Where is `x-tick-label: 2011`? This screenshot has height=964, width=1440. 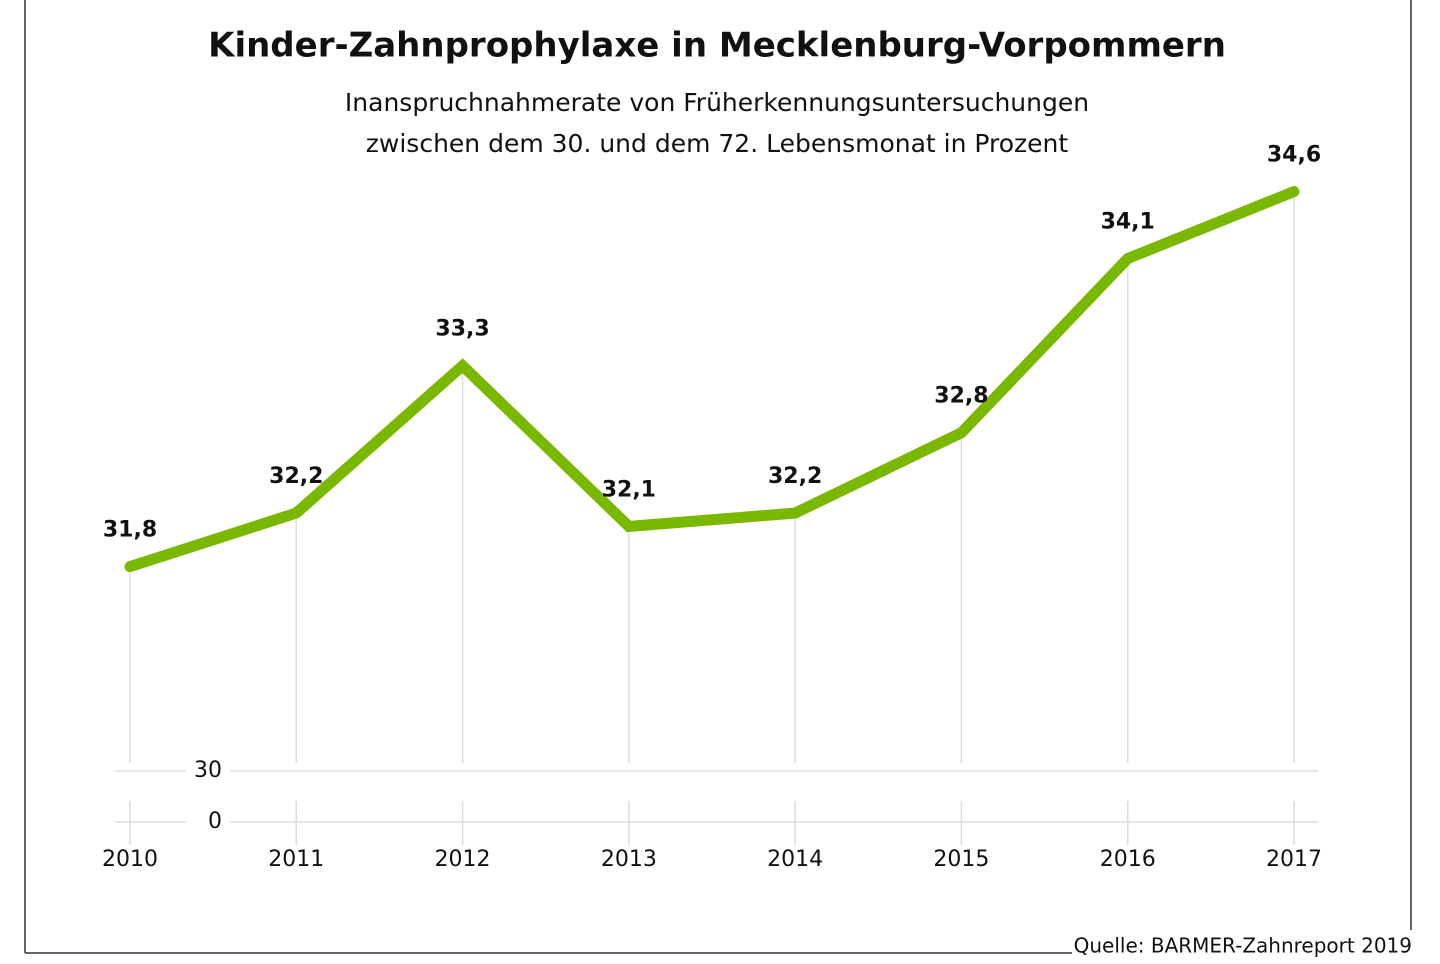 x-tick-label: 2011 is located at coordinates (296, 859).